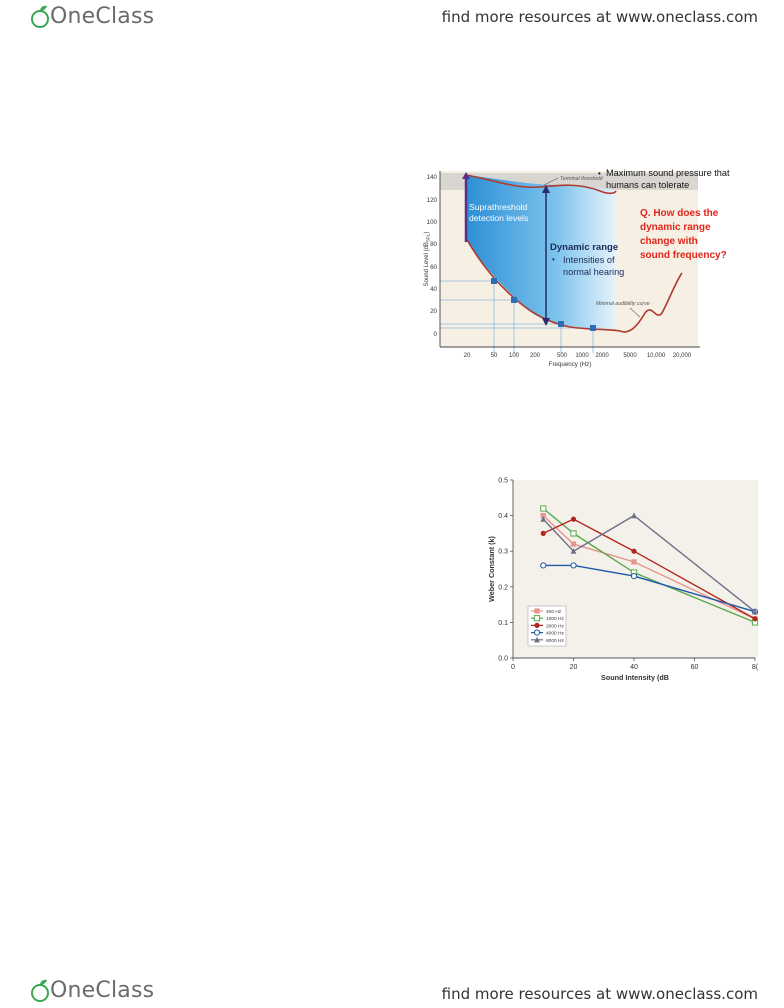 Image resolution: width=784 pixels, height=1008 pixels. I want to click on x-tick: 20,000, so click(682, 356).